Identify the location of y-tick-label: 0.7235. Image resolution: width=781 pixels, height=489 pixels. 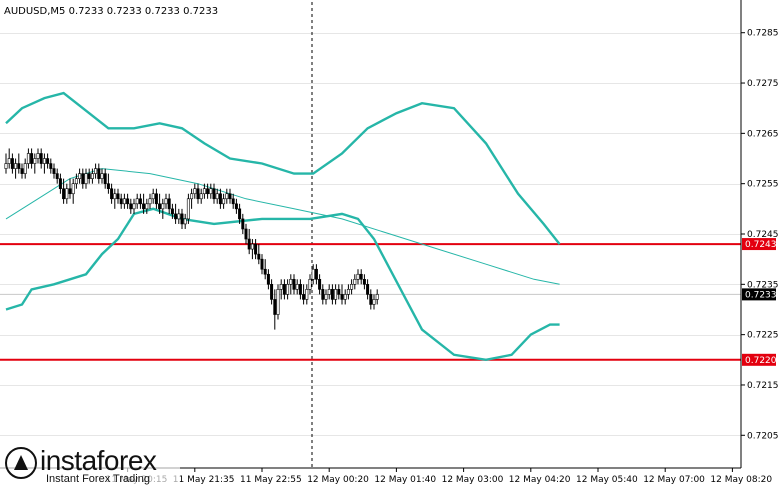
(763, 285).